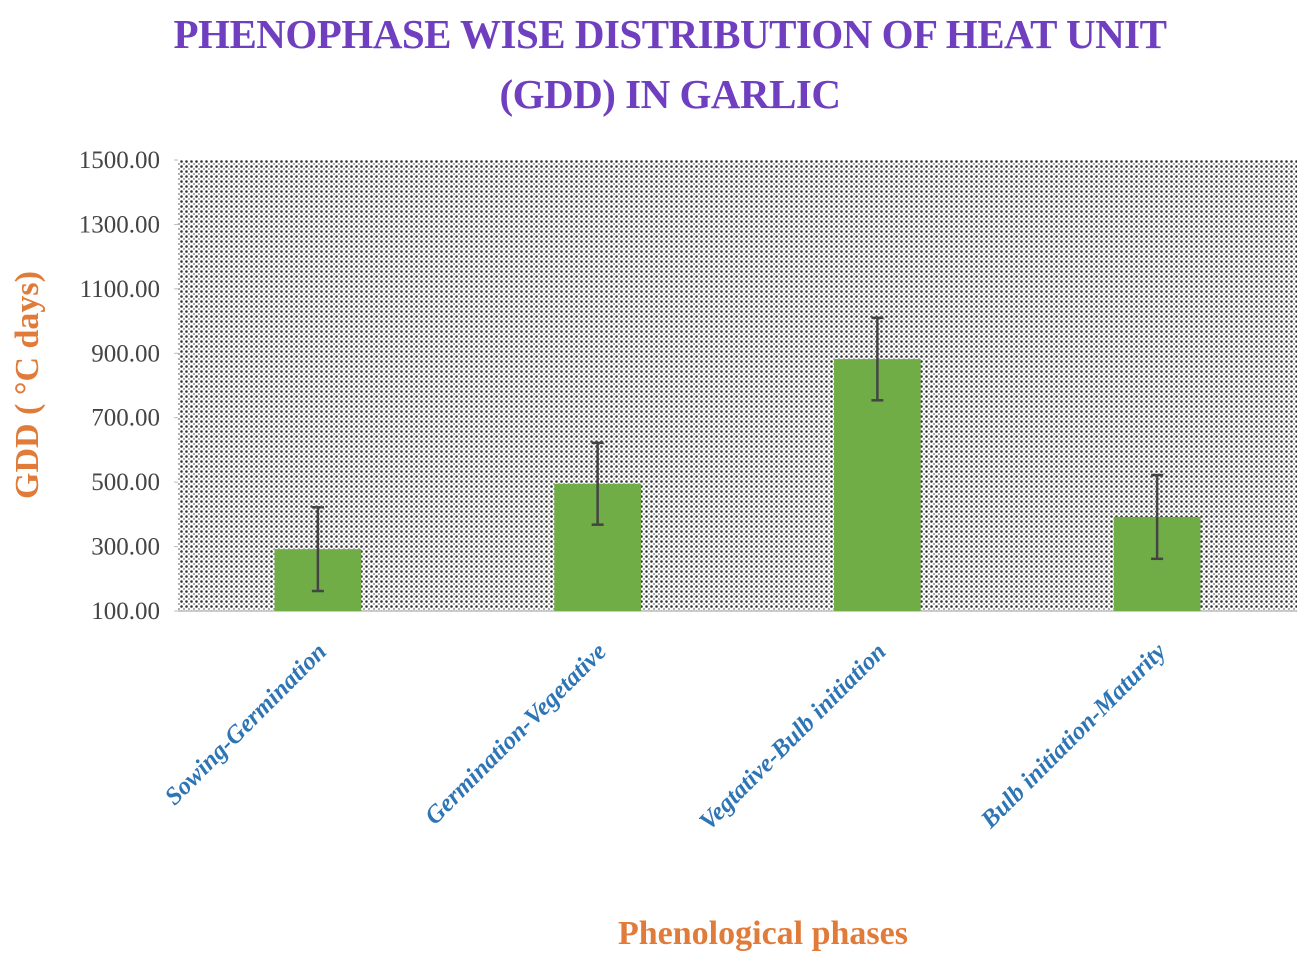  Describe the element at coordinates (125, 418) in the screenshot. I see `y-tick-label: 700.00` at that location.